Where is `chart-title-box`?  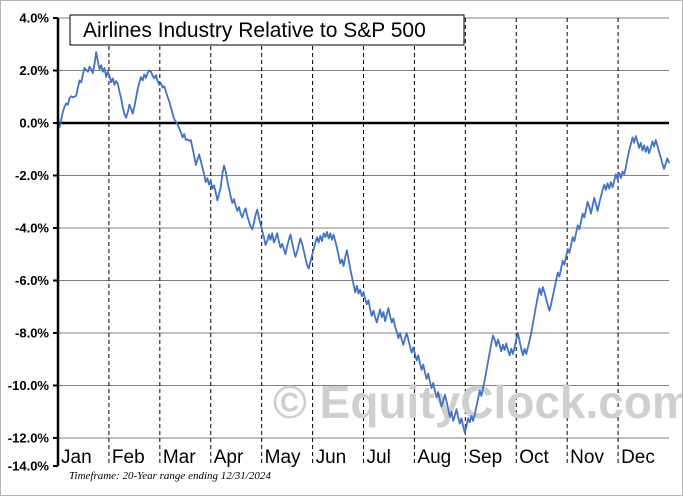 chart-title-box is located at coordinates (267, 30).